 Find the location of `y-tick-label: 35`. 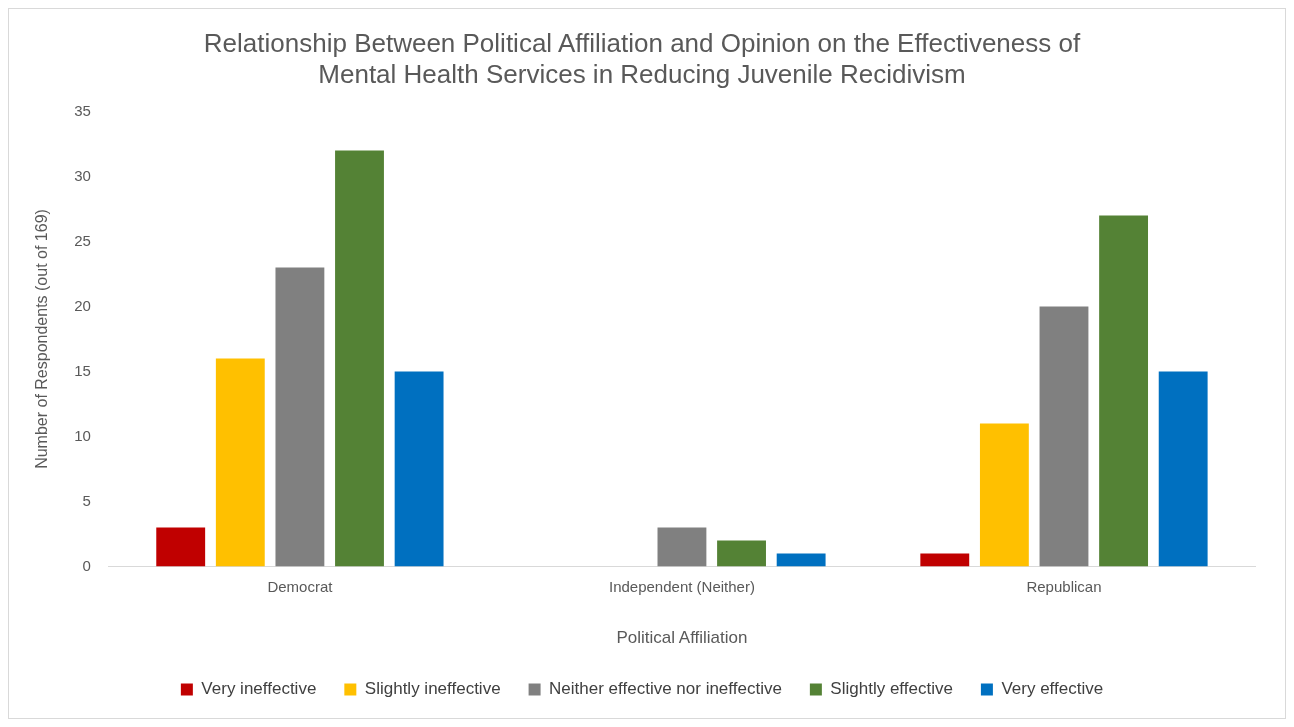

y-tick-label: 35 is located at coordinates (82, 110).